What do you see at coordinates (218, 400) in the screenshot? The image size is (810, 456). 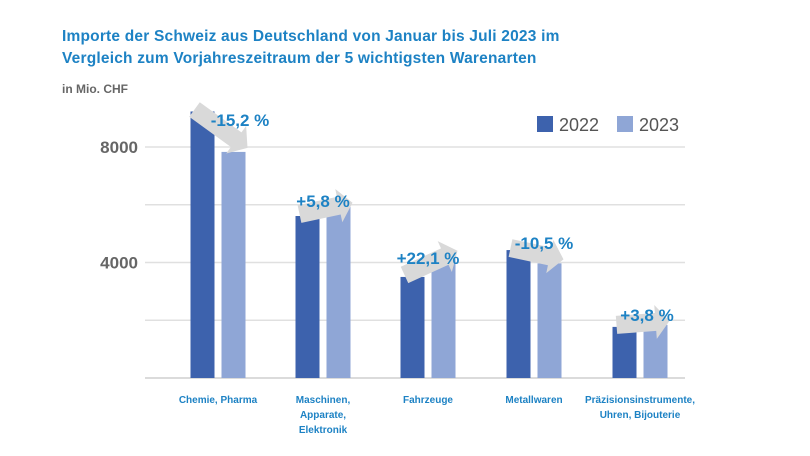 I see `x-tick-label: Chemie, Pharma` at bounding box center [218, 400].